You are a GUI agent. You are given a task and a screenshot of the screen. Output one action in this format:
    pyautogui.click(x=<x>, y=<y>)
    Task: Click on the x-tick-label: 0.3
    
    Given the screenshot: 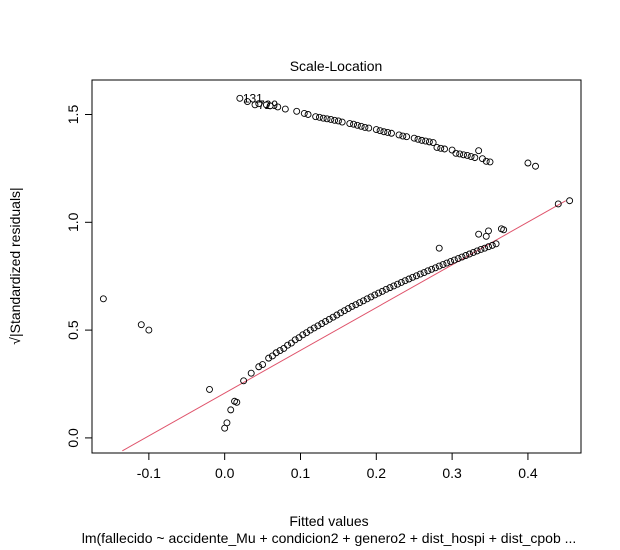 What is the action you would take?
    pyautogui.click(x=452, y=473)
    